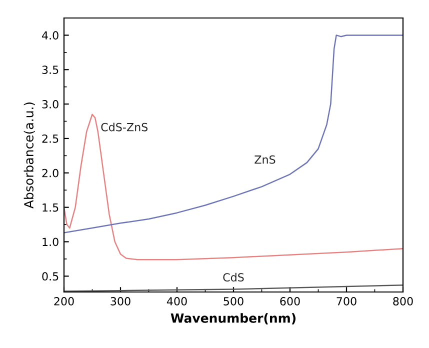 The width and height of the screenshot is (429, 348). I want to click on y-tick-label: 2.0, so click(50, 173).